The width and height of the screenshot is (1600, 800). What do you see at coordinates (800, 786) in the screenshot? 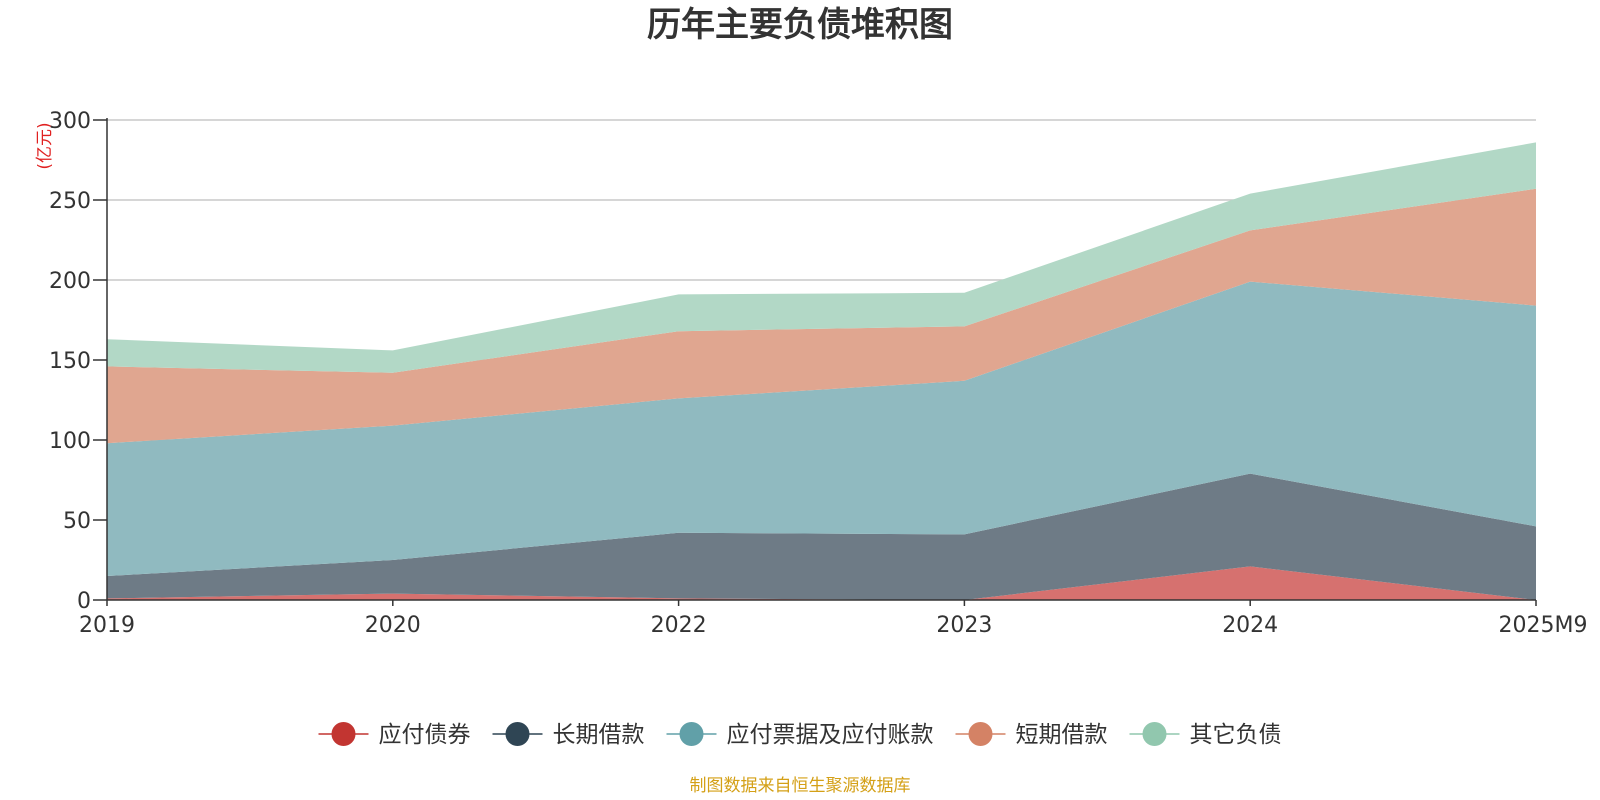
I see `source-note: 制图数据来自恒生聚源数据库` at bounding box center [800, 786].